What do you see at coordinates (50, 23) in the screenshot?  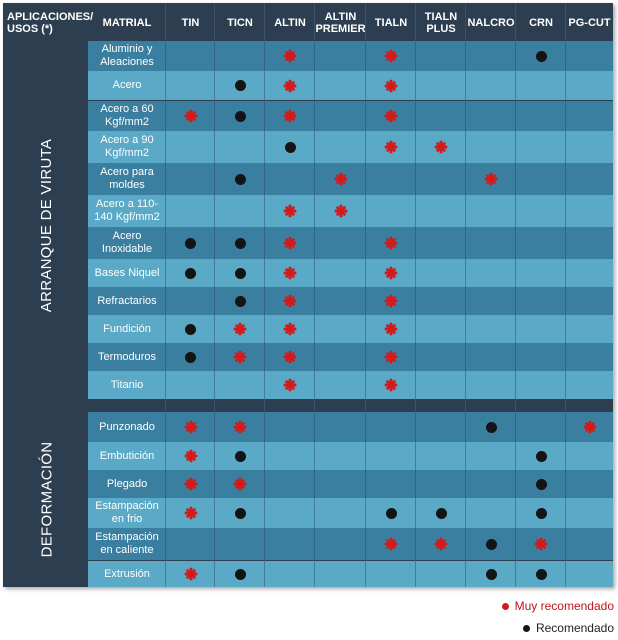 I see `header-applications: APLICACIONES/ USOS (*)` at bounding box center [50, 23].